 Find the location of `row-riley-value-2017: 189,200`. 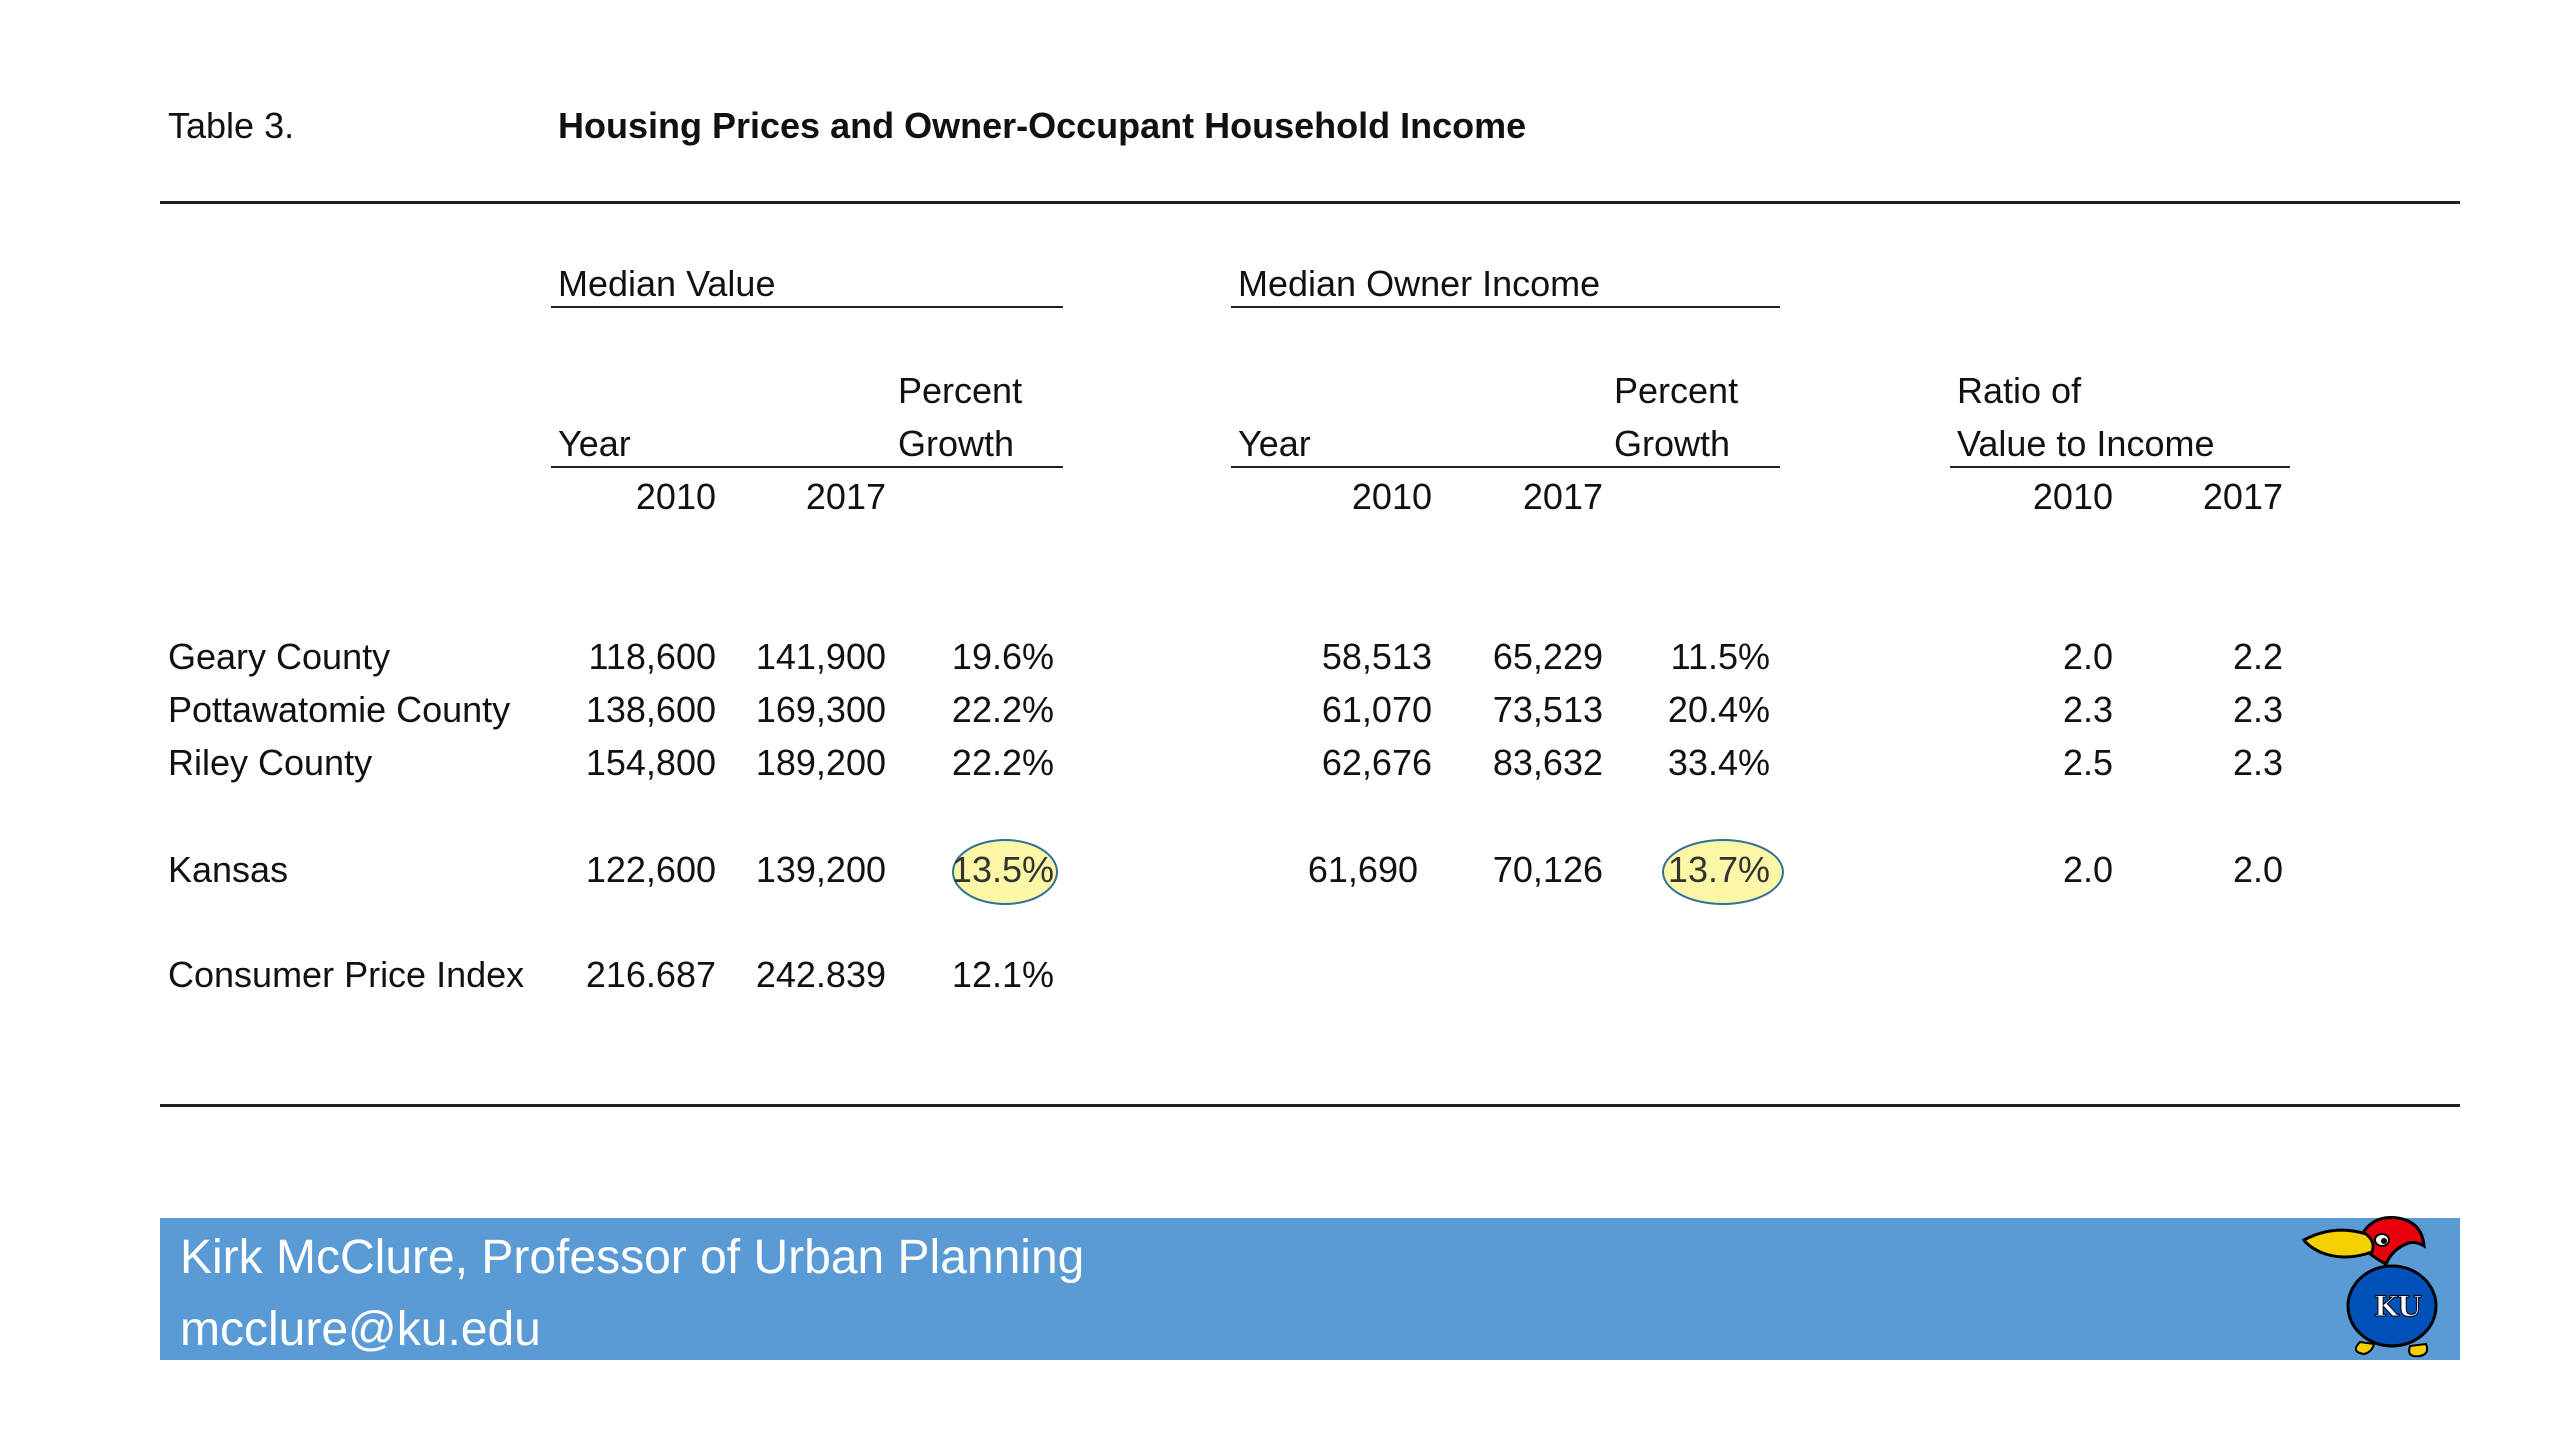

row-riley-value-2017: 189,200 is located at coordinates (820, 762).